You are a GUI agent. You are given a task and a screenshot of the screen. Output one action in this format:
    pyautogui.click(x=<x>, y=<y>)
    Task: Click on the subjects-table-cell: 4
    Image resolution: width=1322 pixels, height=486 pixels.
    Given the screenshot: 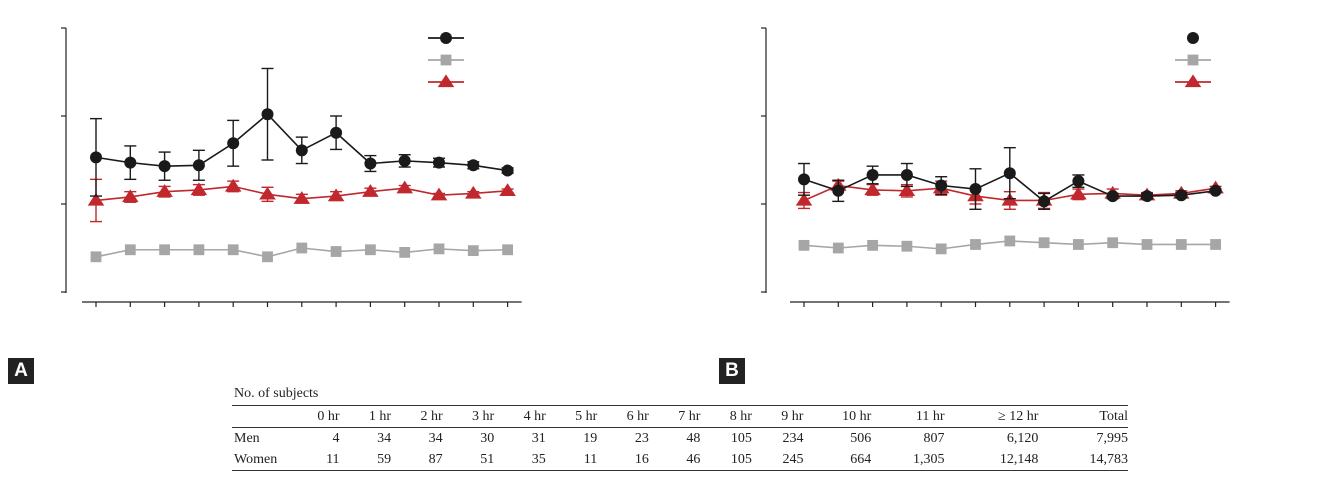 What is the action you would take?
    pyautogui.click(x=336, y=438)
    